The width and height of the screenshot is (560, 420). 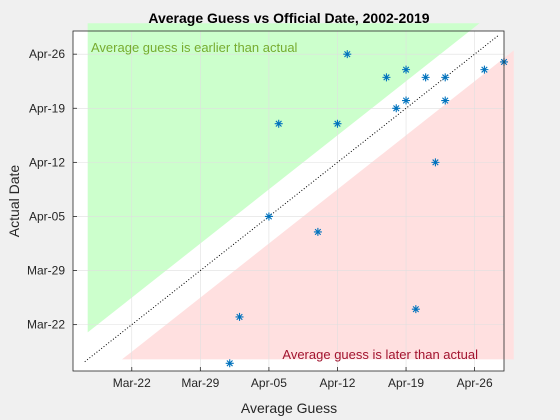 What do you see at coordinates (337, 383) in the screenshot?
I see `x-tick-label: Apr-12` at bounding box center [337, 383].